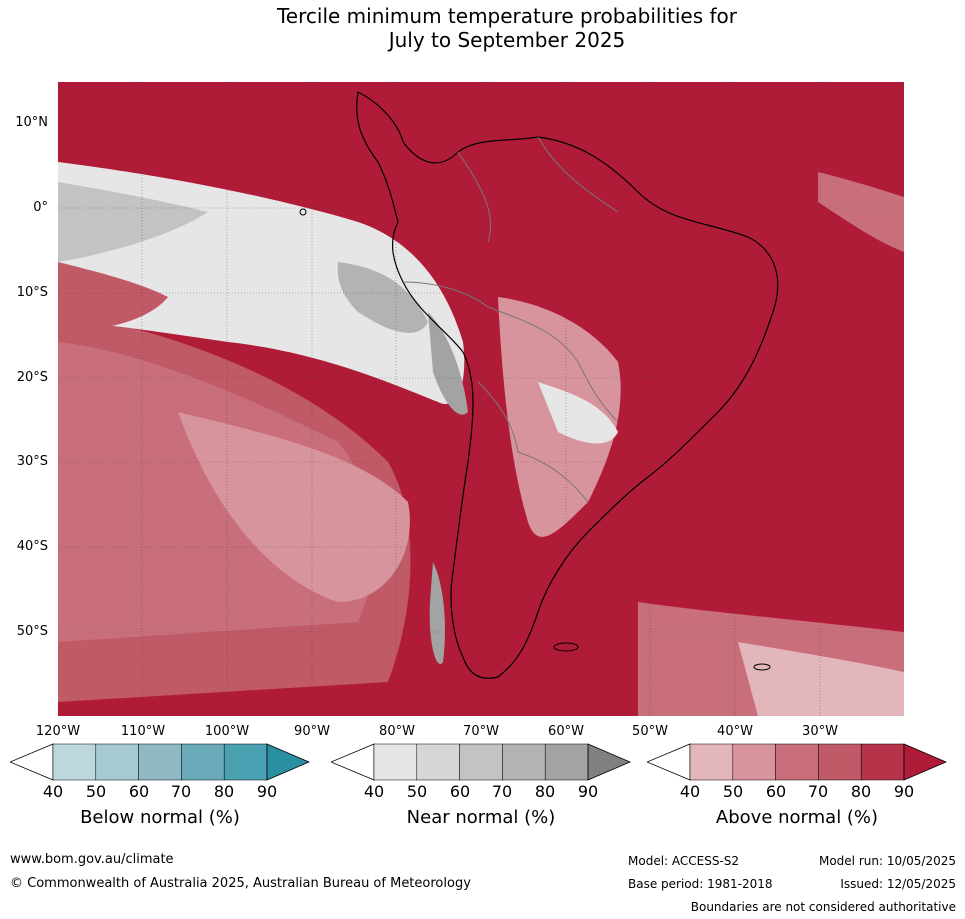 The width and height of the screenshot is (965, 919). I want to click on colorbar-above-svg, so click(796, 762).